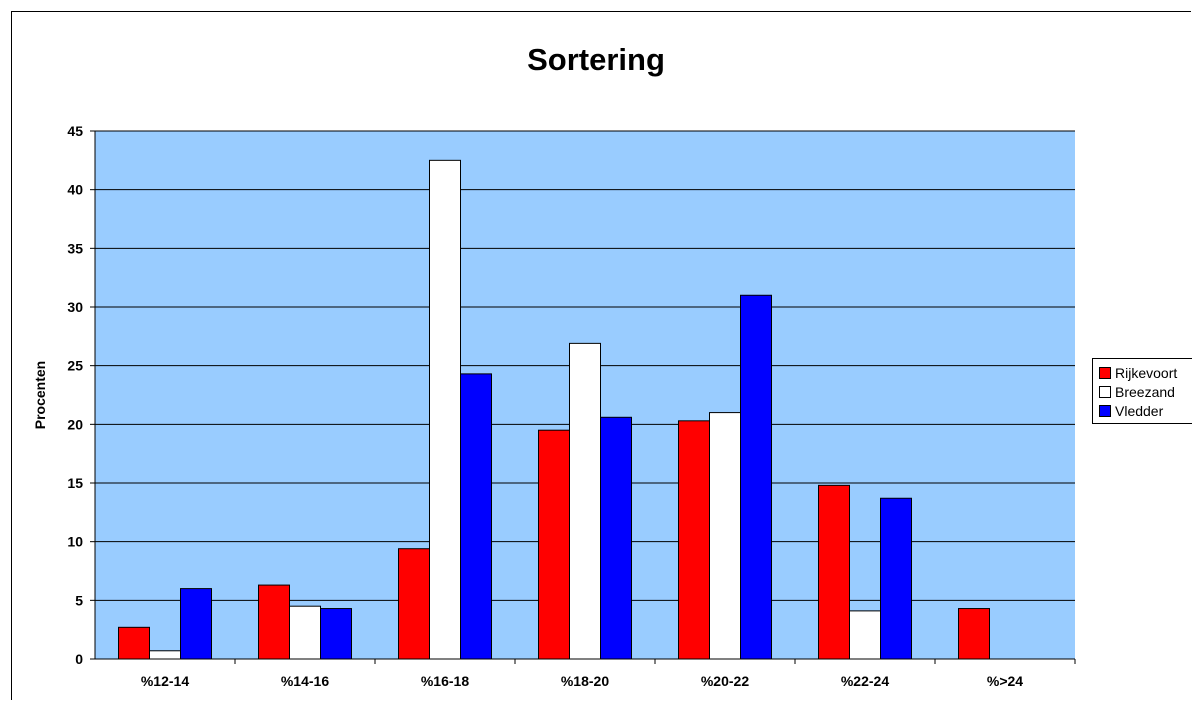 The height and width of the screenshot is (701, 1192). What do you see at coordinates (1105, 372) in the screenshot?
I see `legend-swatch-rijkevoort` at bounding box center [1105, 372].